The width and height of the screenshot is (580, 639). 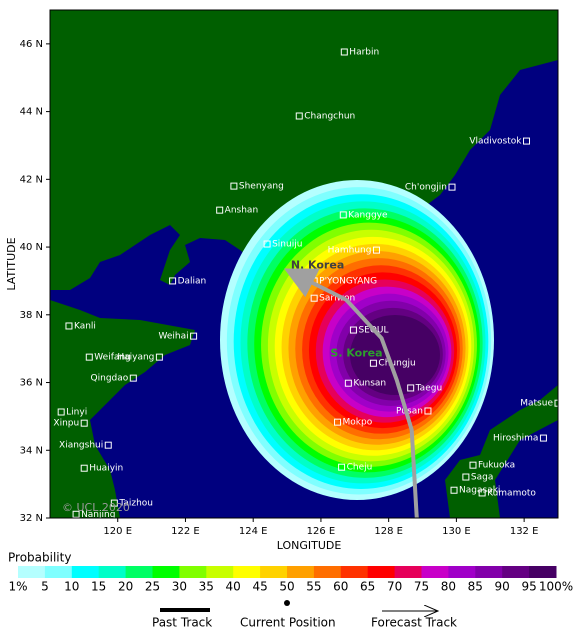 I want to click on region-label: S. Korea, so click(x=356, y=353).